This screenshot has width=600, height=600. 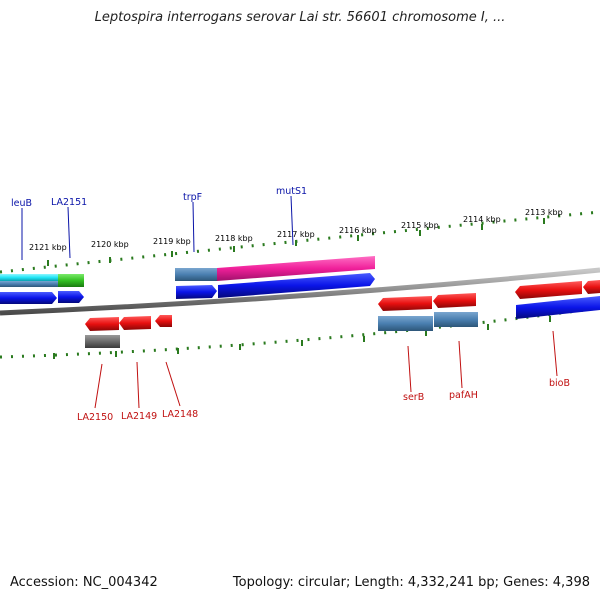 I want to click on gene-bar-LA2150, so click(x=102, y=341).